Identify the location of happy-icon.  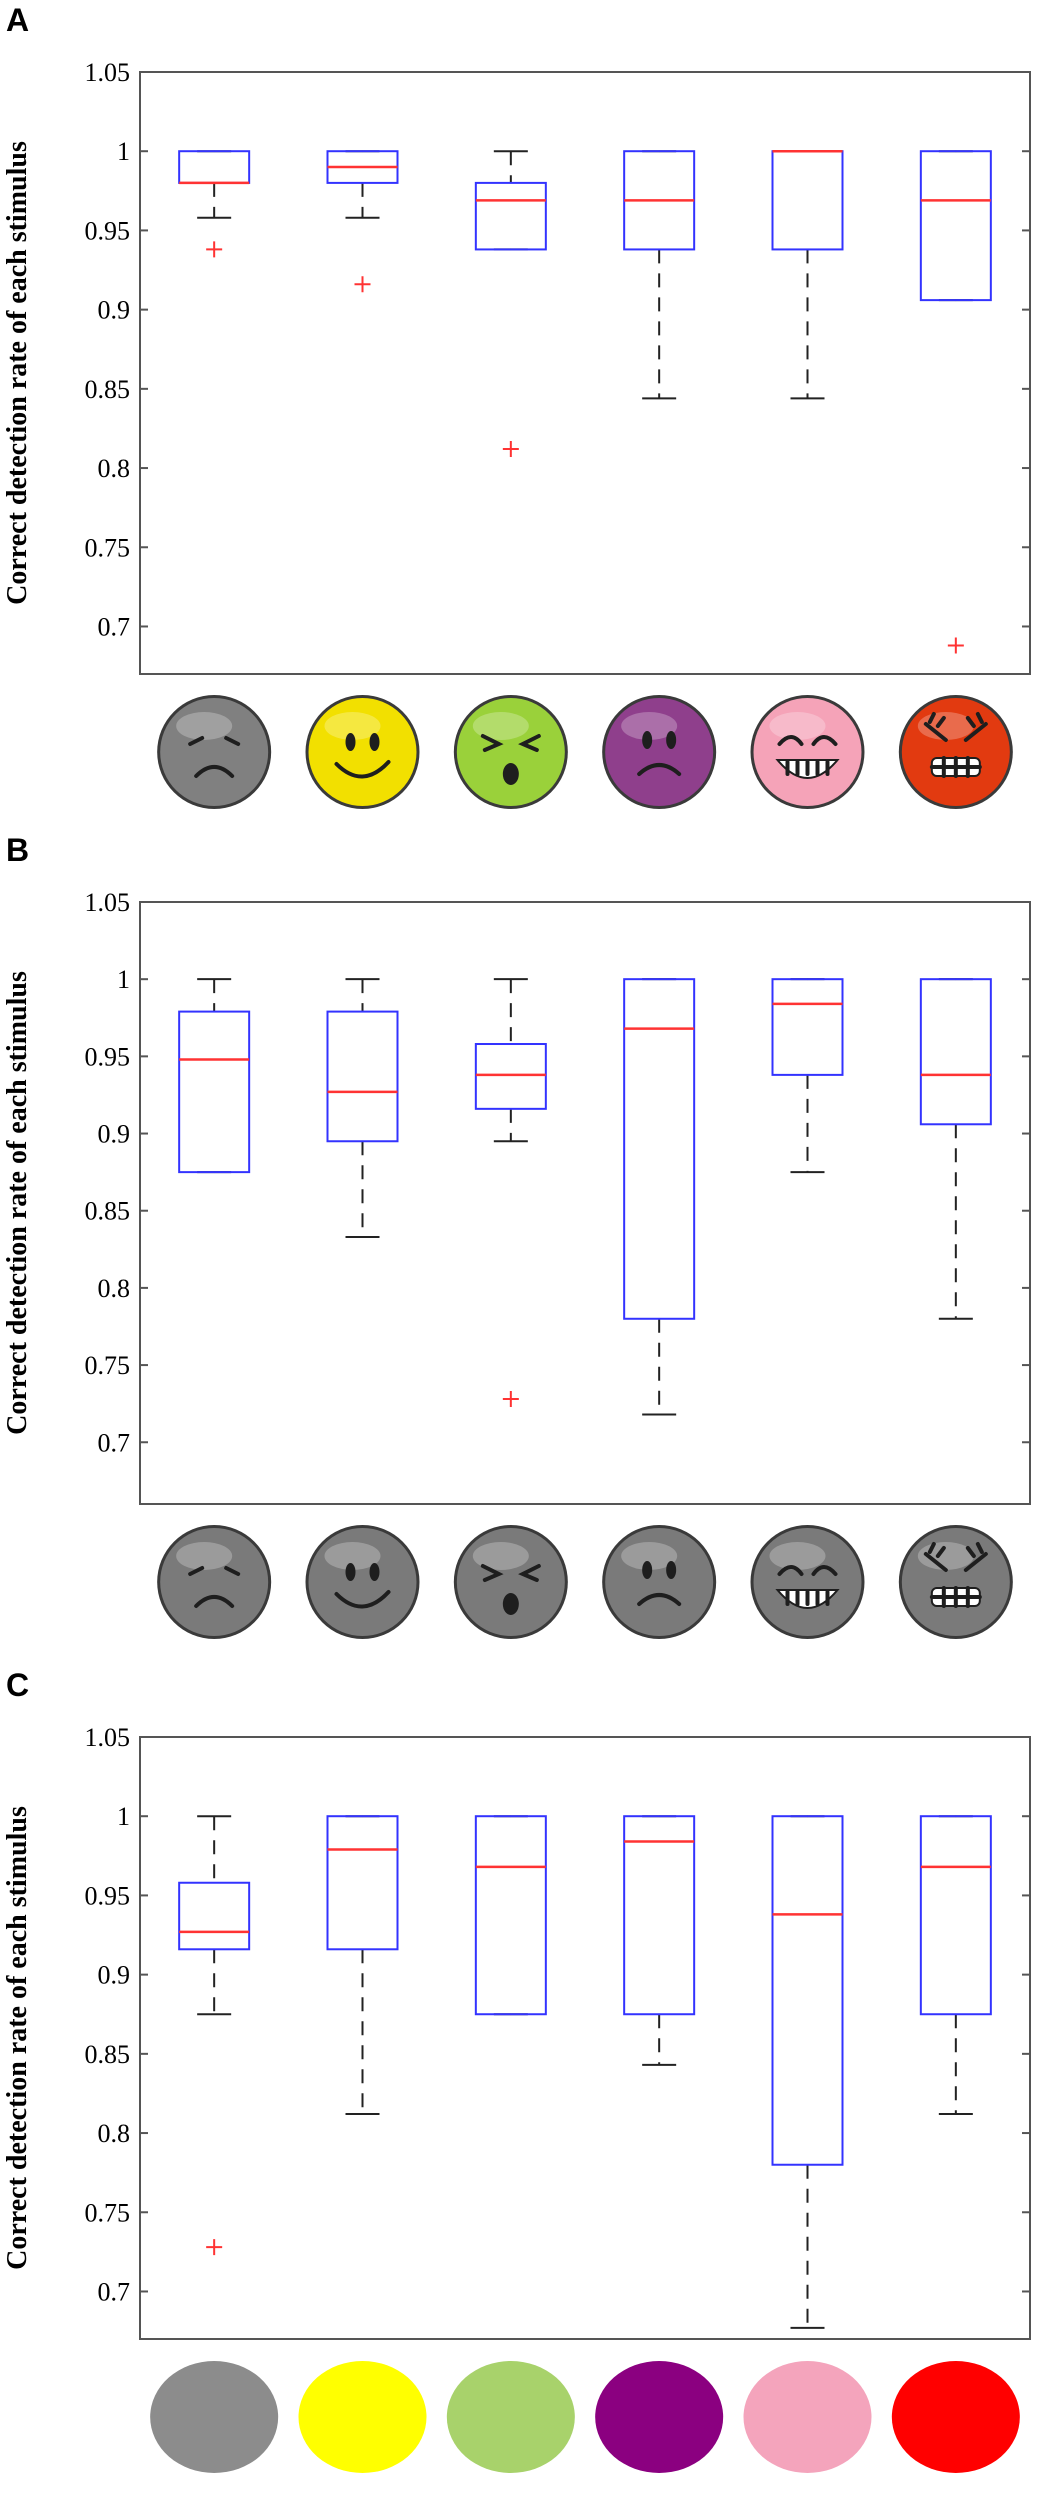
(362, 1582).